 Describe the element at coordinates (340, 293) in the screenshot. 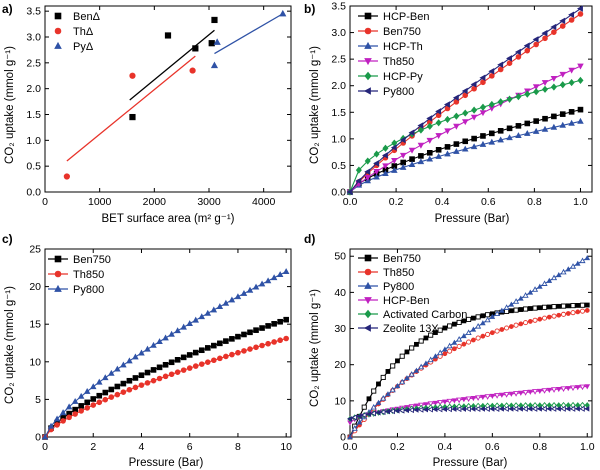

I see `panel-d-ytick-label: 40` at that location.